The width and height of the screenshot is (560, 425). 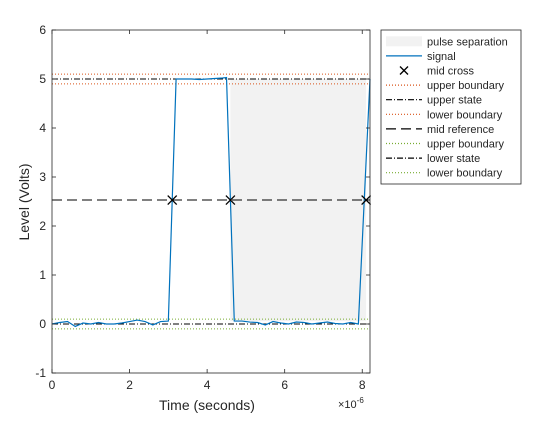 I want to click on x-tick-label: 0, so click(x=52, y=385).